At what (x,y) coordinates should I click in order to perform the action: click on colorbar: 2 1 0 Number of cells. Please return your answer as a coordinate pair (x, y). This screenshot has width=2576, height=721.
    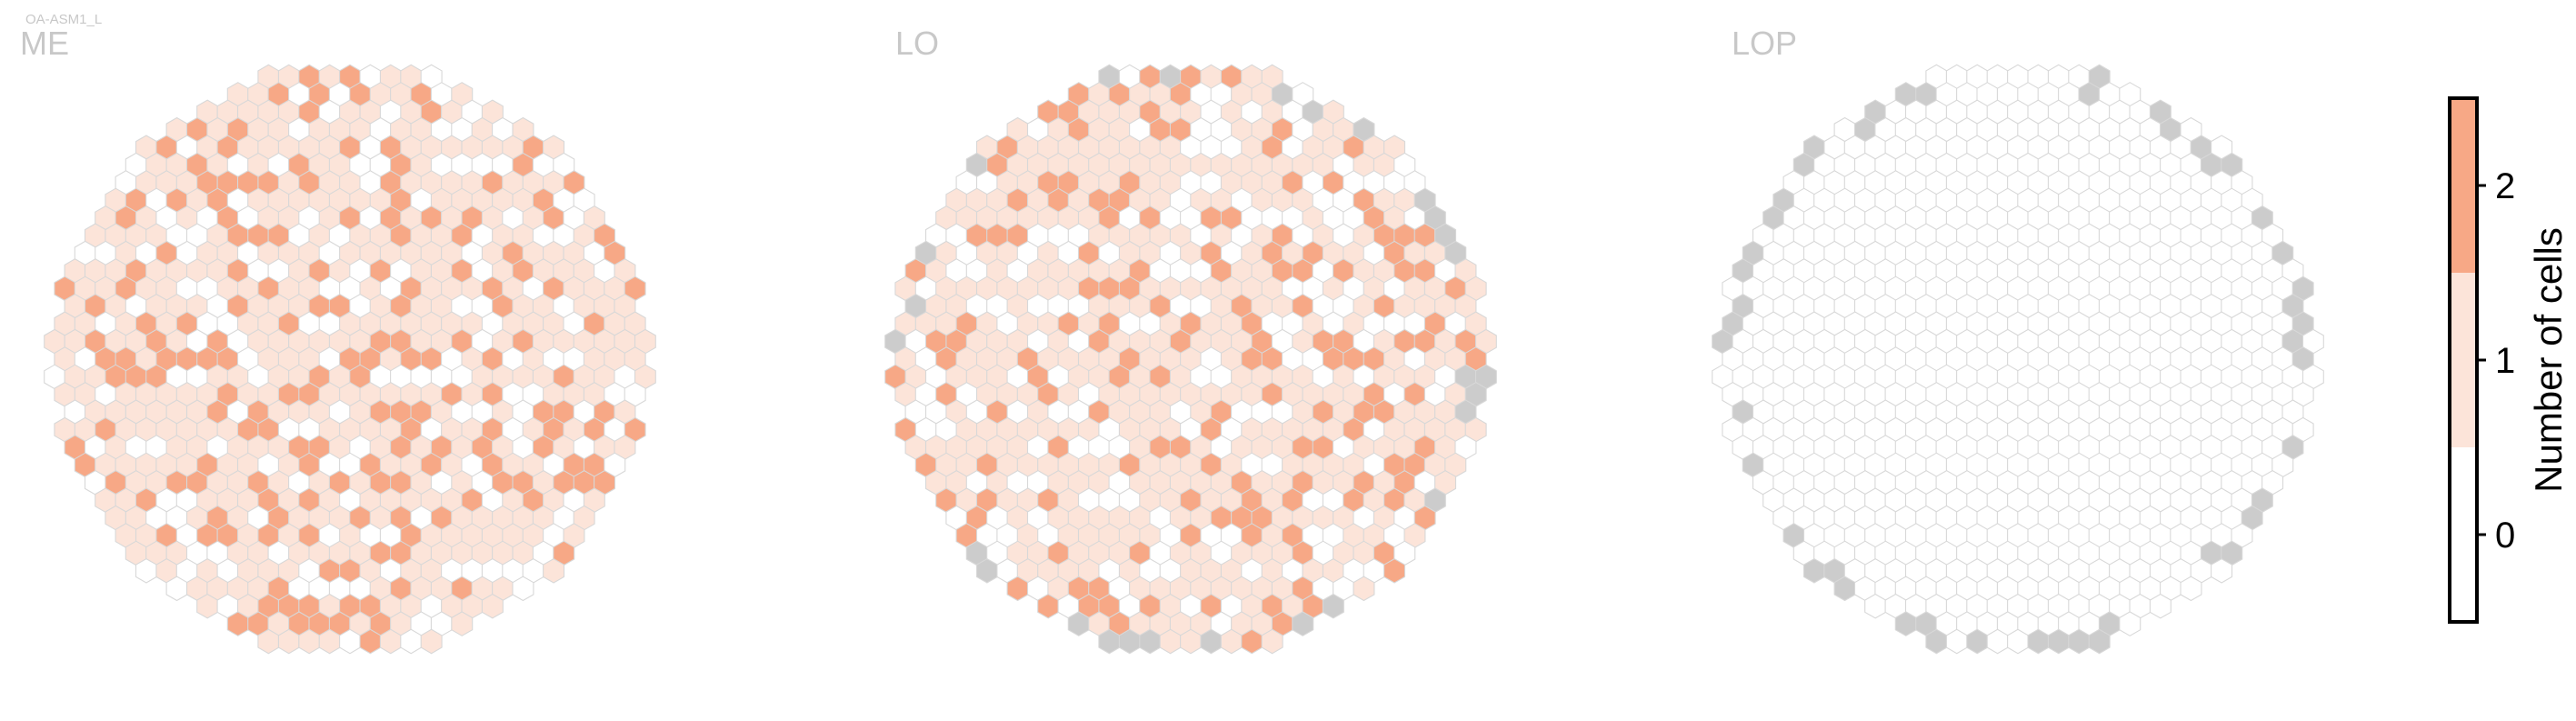
    Looking at the image, I should click on (2509, 360).